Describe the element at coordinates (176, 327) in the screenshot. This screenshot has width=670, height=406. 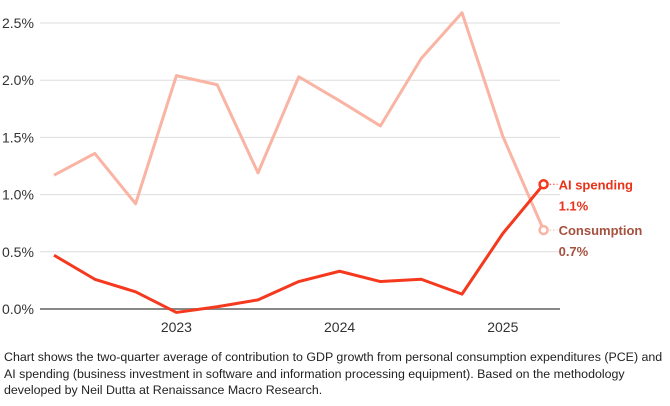
I see `x-tick-label: 2023` at that location.